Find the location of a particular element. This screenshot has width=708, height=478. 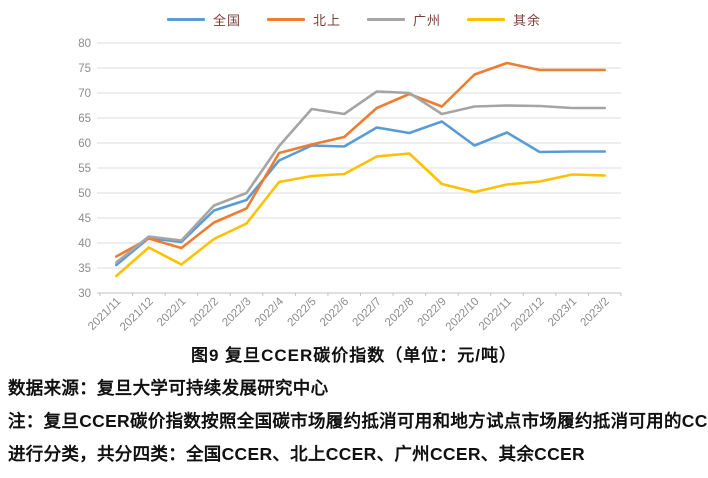

note-line-2: 进行分类，共分四类：全国CCER、北上CCER、广州CCER、其余CCER is located at coordinates (296, 454).